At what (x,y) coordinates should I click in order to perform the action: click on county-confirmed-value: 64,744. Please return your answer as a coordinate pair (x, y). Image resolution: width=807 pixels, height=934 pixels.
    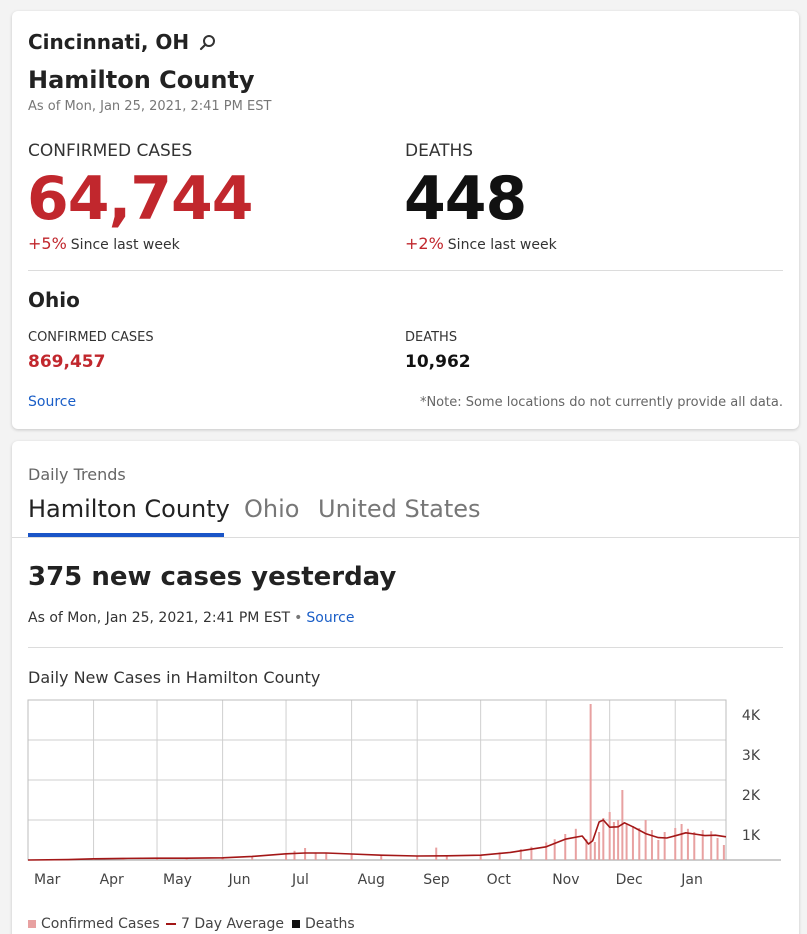
    Looking at the image, I should click on (140, 199).